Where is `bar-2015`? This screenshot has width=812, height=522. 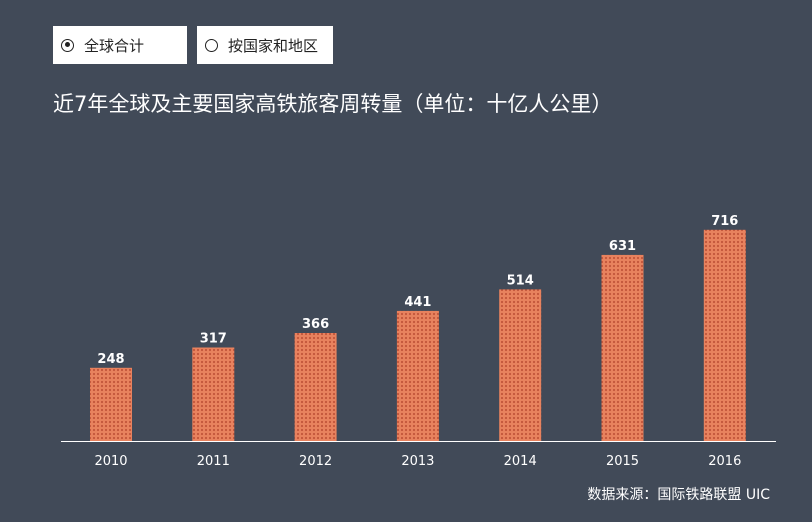 bar-2015 is located at coordinates (622, 347).